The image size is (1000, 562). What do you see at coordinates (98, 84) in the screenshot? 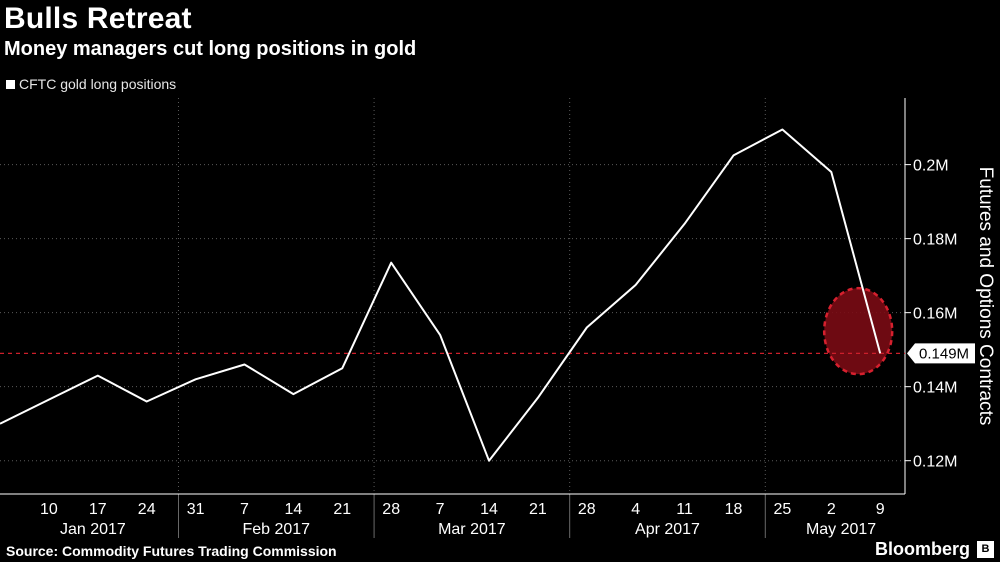
I see `legend-label: CFTC gold long positions` at bounding box center [98, 84].